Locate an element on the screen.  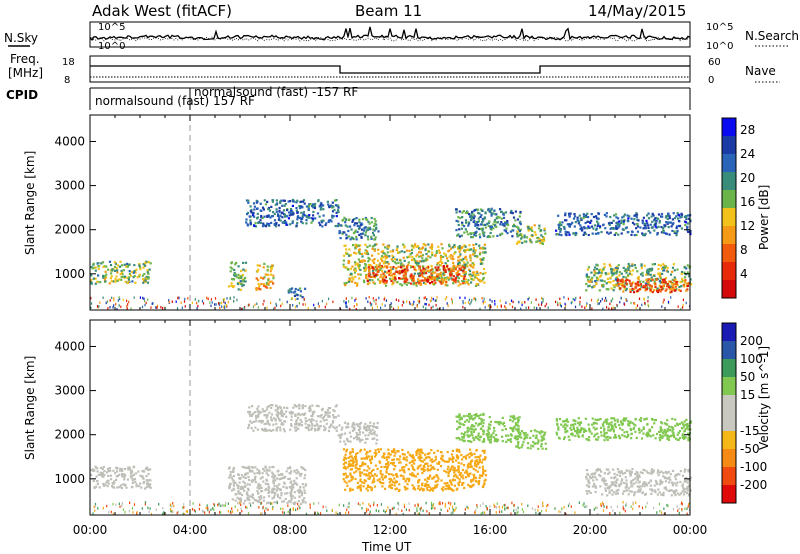
cpid-mode-2: normalsound (fast) -157 RF is located at coordinates (276, 92).